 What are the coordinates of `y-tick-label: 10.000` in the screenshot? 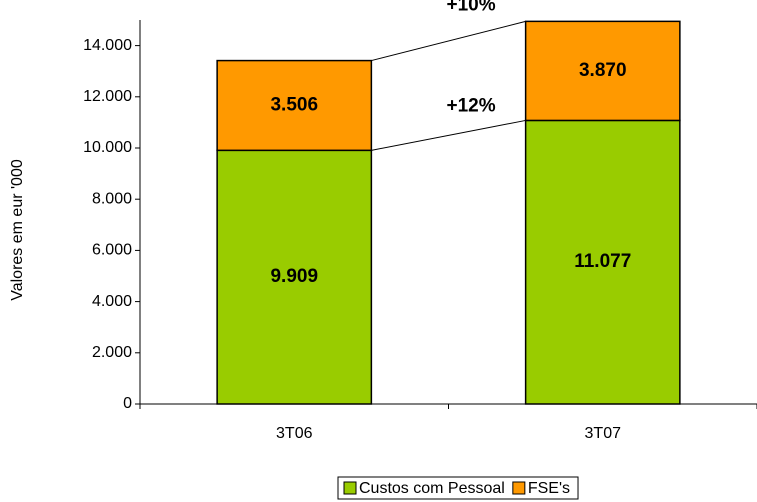 It's located at (107, 147).